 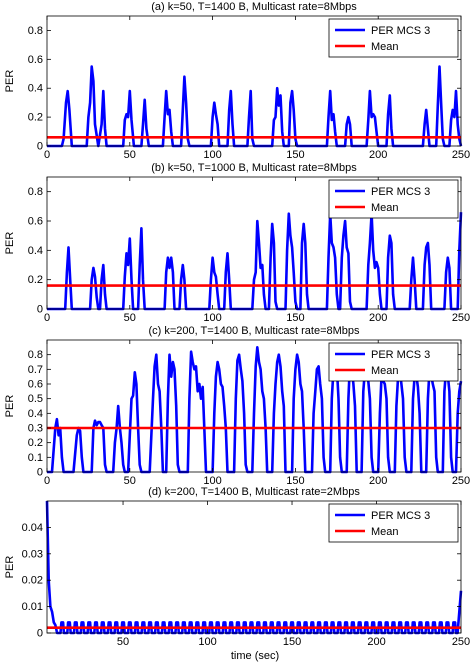 What do you see at coordinates (32, 554) in the screenshot?
I see `y-tick-label: 0.03` at bounding box center [32, 554].